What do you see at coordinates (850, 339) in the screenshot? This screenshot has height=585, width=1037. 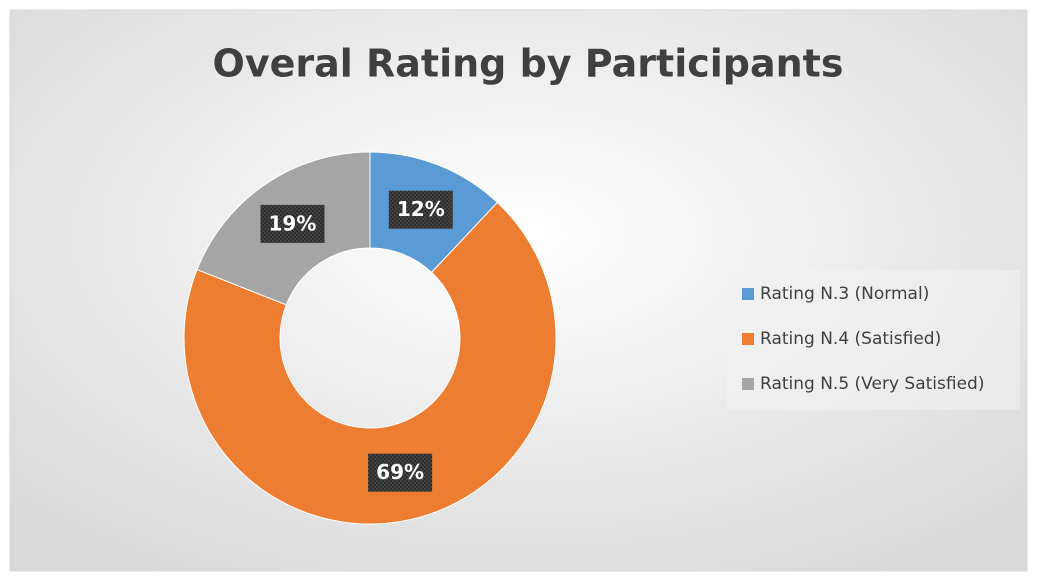 I see `legend-label: Rating N.4 (Satisfied)` at bounding box center [850, 339].